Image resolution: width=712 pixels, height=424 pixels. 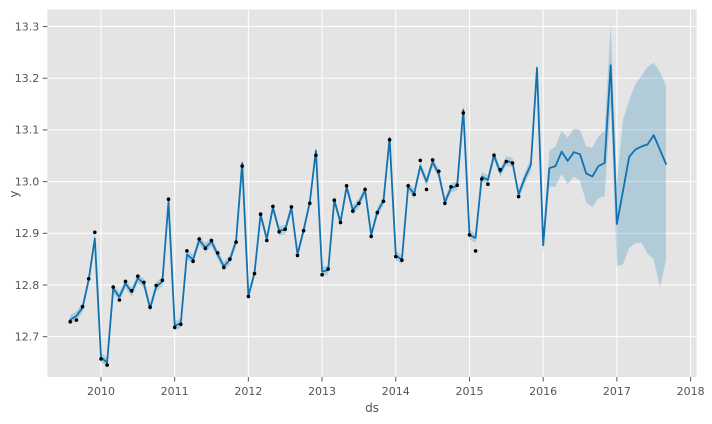 I want to click on x-tick-label: 2018, so click(x=691, y=391).